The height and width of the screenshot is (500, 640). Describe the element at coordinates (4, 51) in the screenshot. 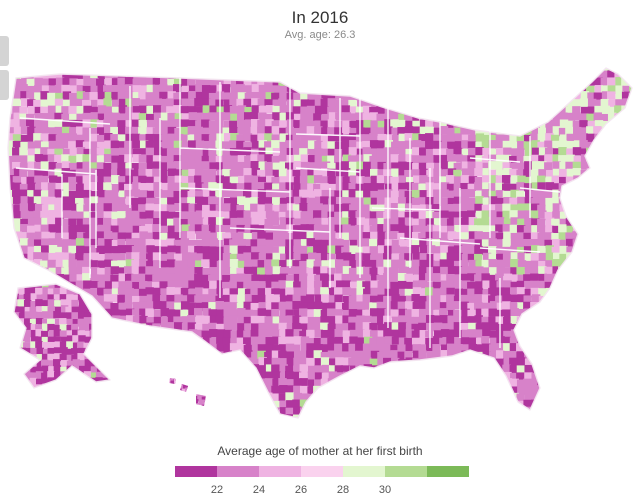

I see `side-tab-top` at that location.